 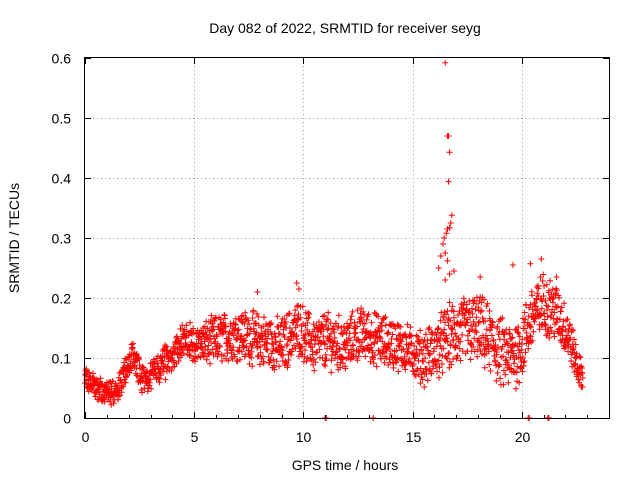 What do you see at coordinates (62, 119) in the screenshot?
I see `y-tick-label: 0.5` at bounding box center [62, 119].